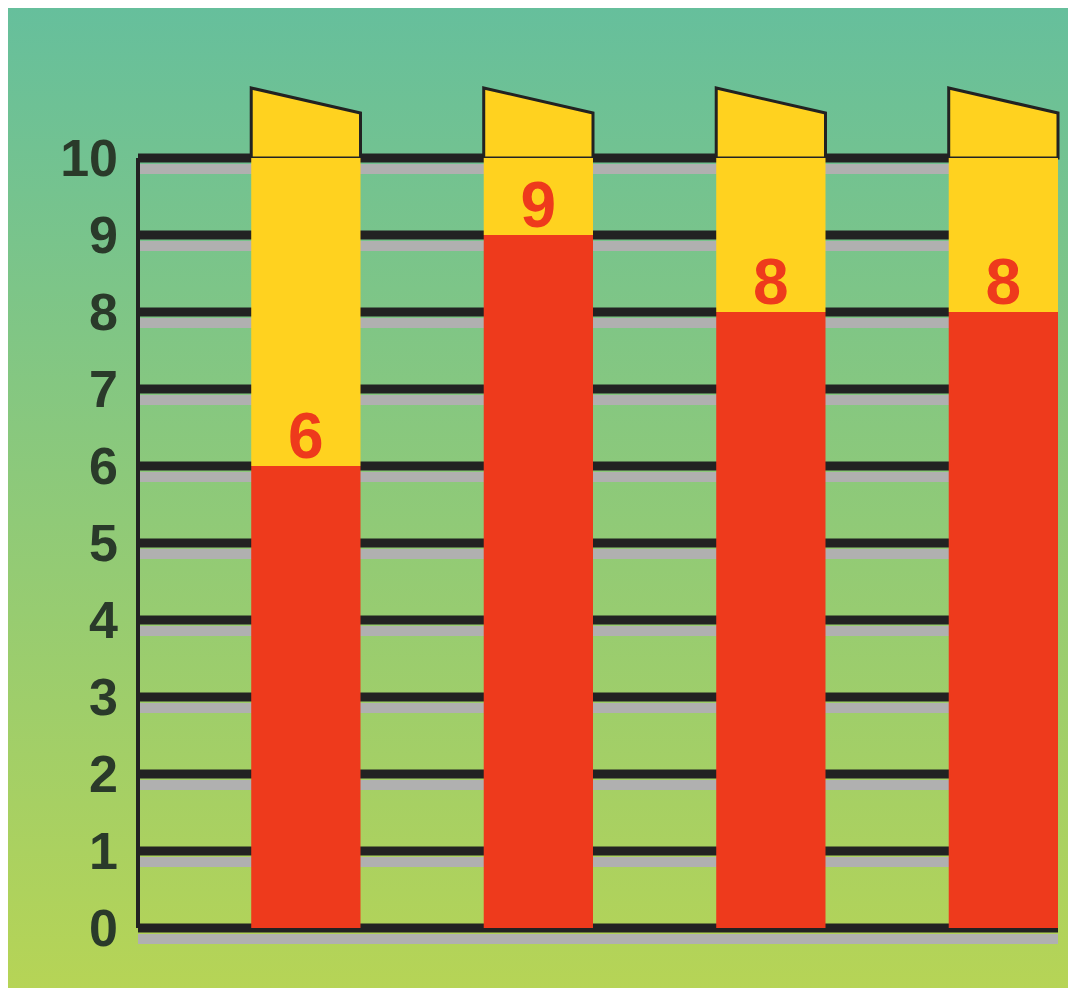 Image resolution: width=1078 pixels, height=1000 pixels. What do you see at coordinates (103, 389) in the screenshot?
I see `y-tick-label: 7` at bounding box center [103, 389].